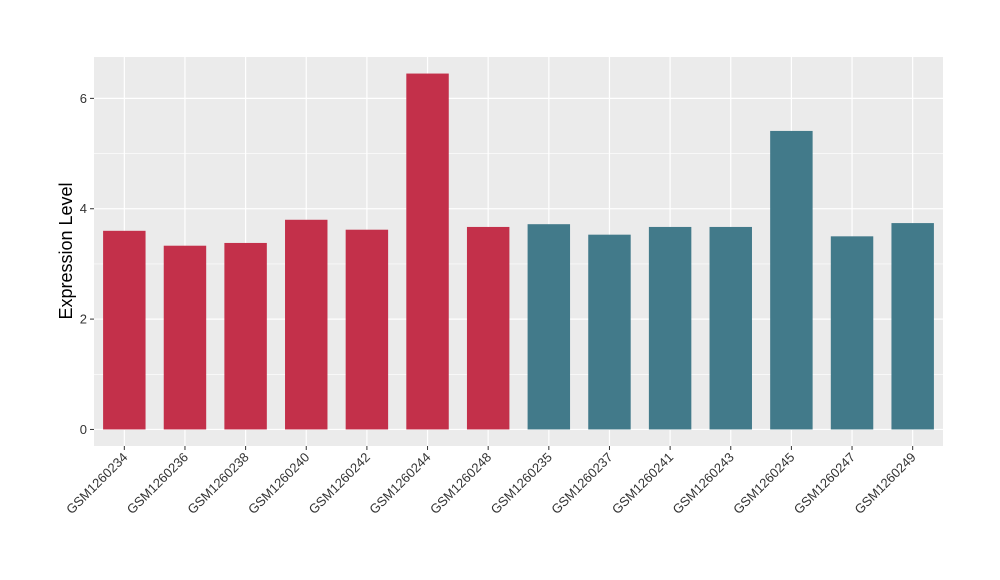 The image size is (1000, 580). I want to click on x-tick-label: GSM1260242, so click(339, 483).